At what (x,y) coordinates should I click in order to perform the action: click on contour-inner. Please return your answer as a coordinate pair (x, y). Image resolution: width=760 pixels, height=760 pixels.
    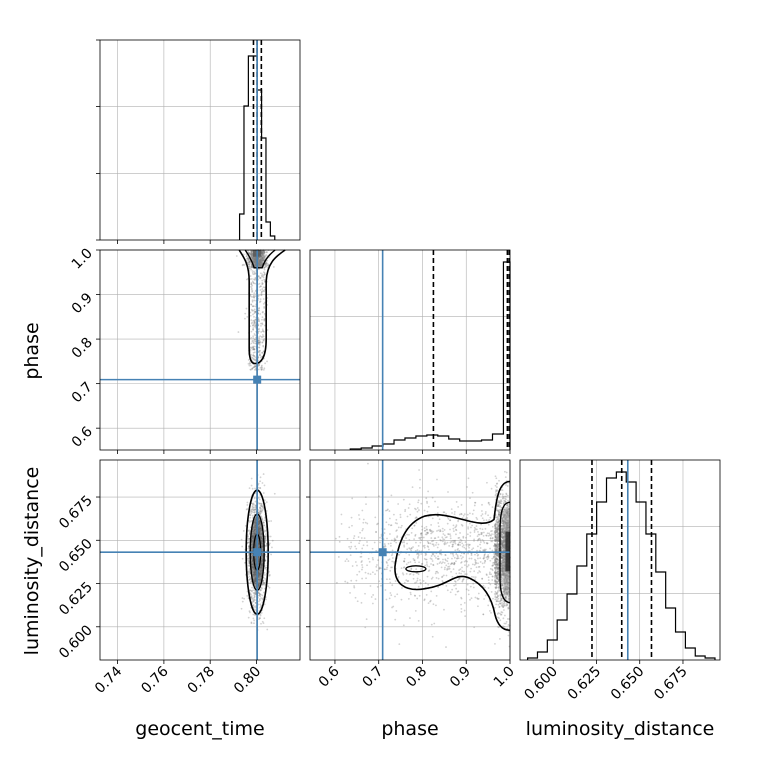
    Looking at the image, I should click on (260, 259).